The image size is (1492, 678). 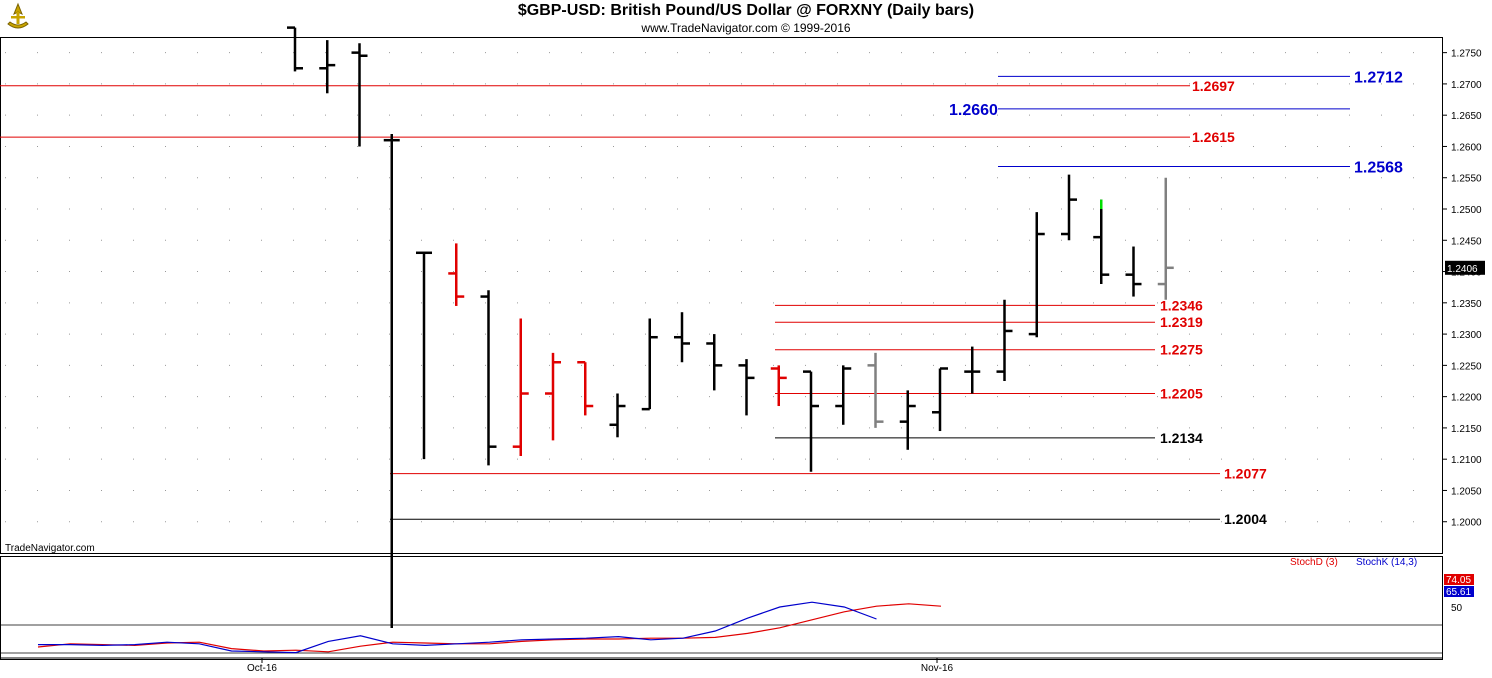 I want to click on target-label: 1.2660, so click(x=973, y=110).